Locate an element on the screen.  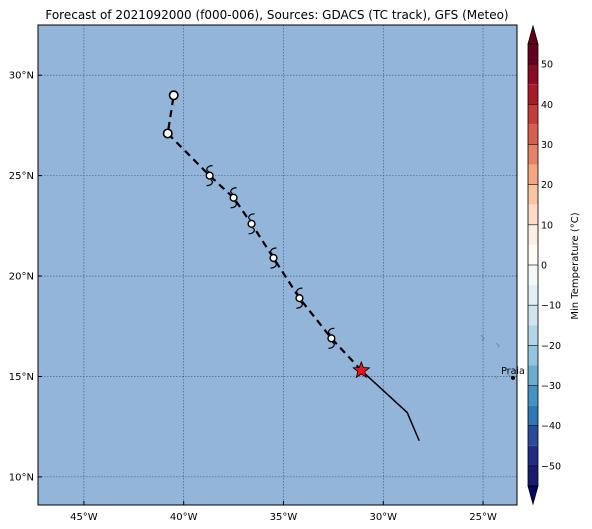
latitude-tick-label: 15°N is located at coordinates (21, 377).